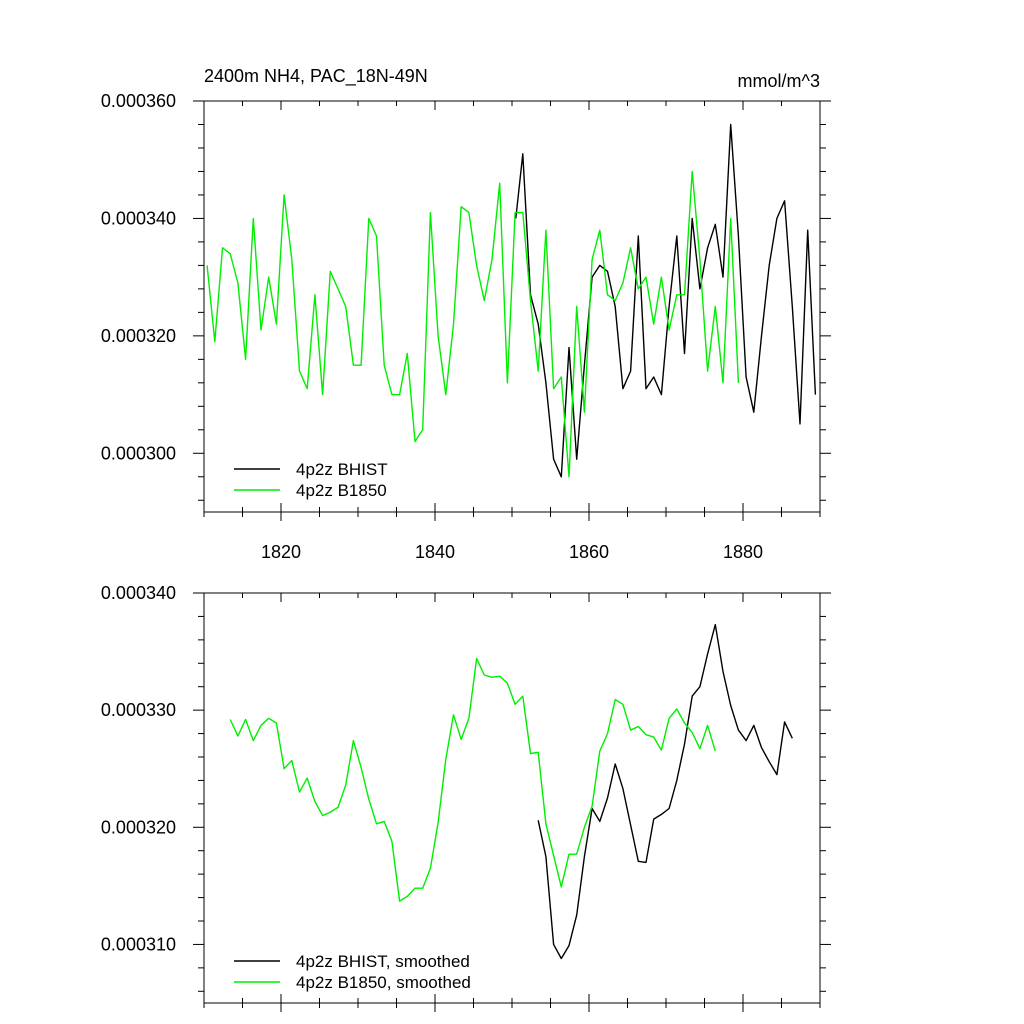 The height and width of the screenshot is (1024, 1024). What do you see at coordinates (383, 961) in the screenshot?
I see `legend-label-bhist-smoothed: 4p2z BHIST, smoothed` at bounding box center [383, 961].